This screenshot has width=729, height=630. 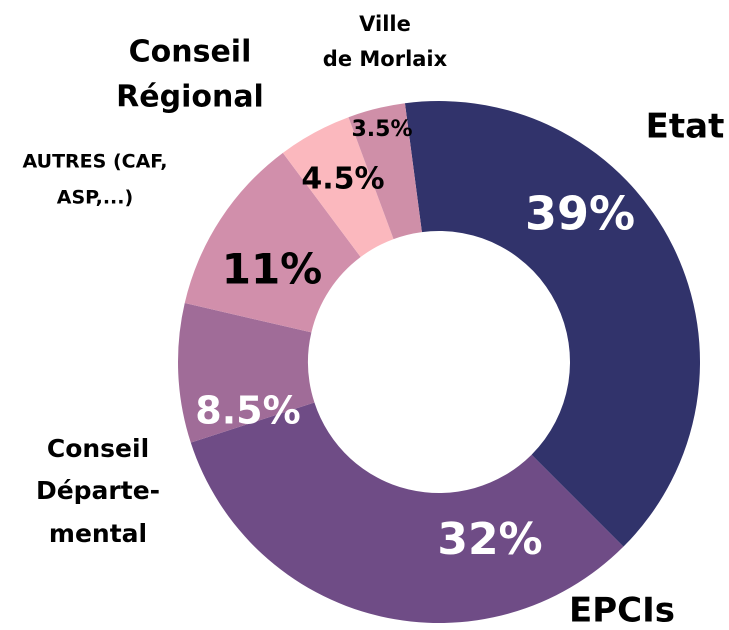 I want to click on value-label: 3.5%, so click(x=381, y=129).